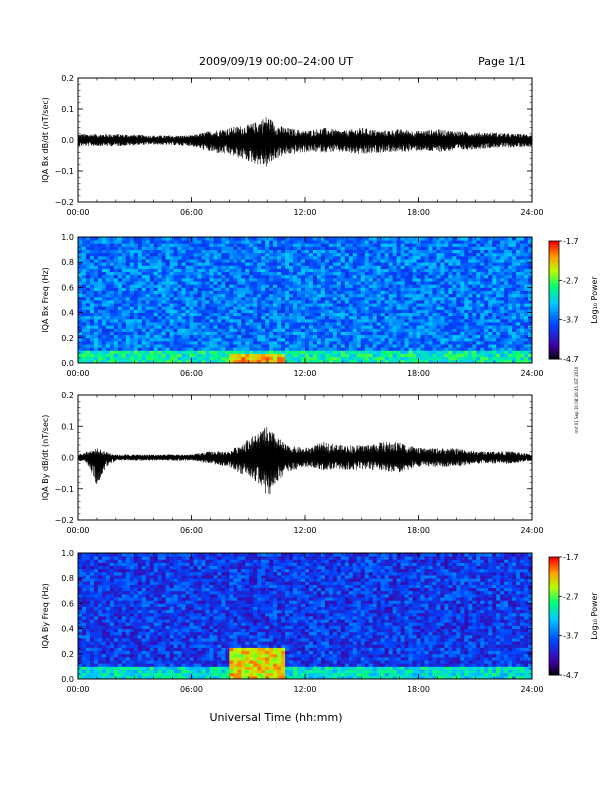 The height and width of the screenshot is (792, 612). I want to click on panel-1-y-tick-label: 0.1, so click(67, 109).